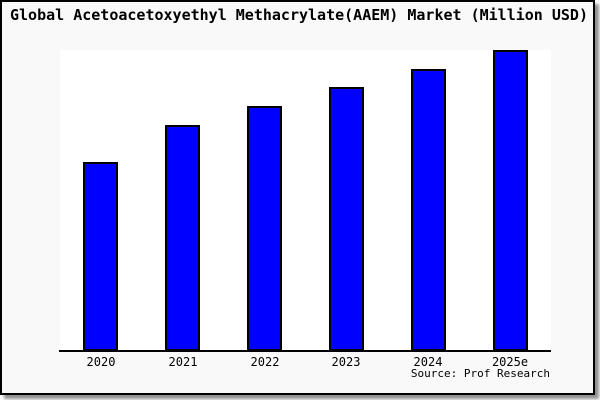 The image size is (600, 400). What do you see at coordinates (182, 238) in the screenshot?
I see `bar-2021` at bounding box center [182, 238].